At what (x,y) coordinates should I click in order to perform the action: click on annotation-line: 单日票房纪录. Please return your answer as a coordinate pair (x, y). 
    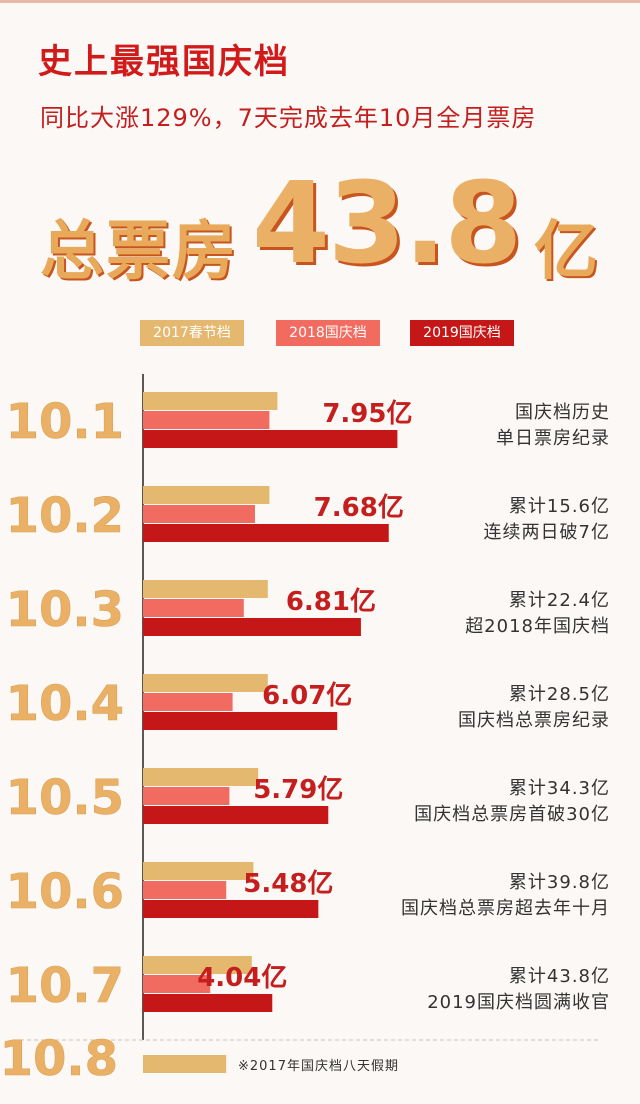
    Looking at the image, I should click on (553, 438).